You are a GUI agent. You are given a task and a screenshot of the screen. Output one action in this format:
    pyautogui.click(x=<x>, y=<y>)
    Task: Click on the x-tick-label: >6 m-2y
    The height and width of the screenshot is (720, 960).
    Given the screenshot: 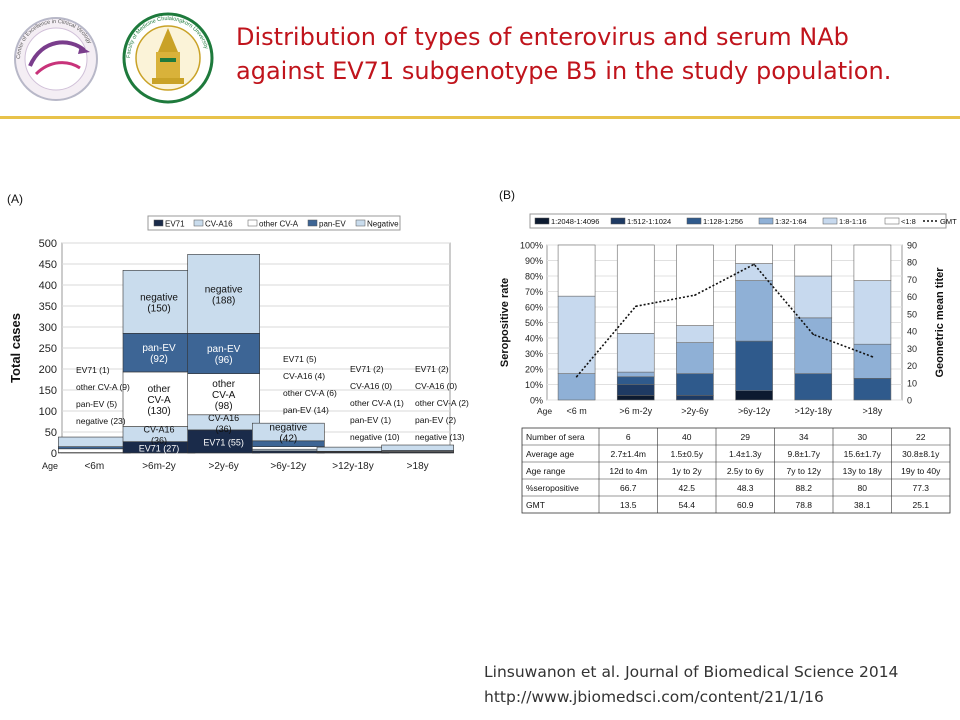 What is the action you would take?
    pyautogui.click(x=635, y=411)
    